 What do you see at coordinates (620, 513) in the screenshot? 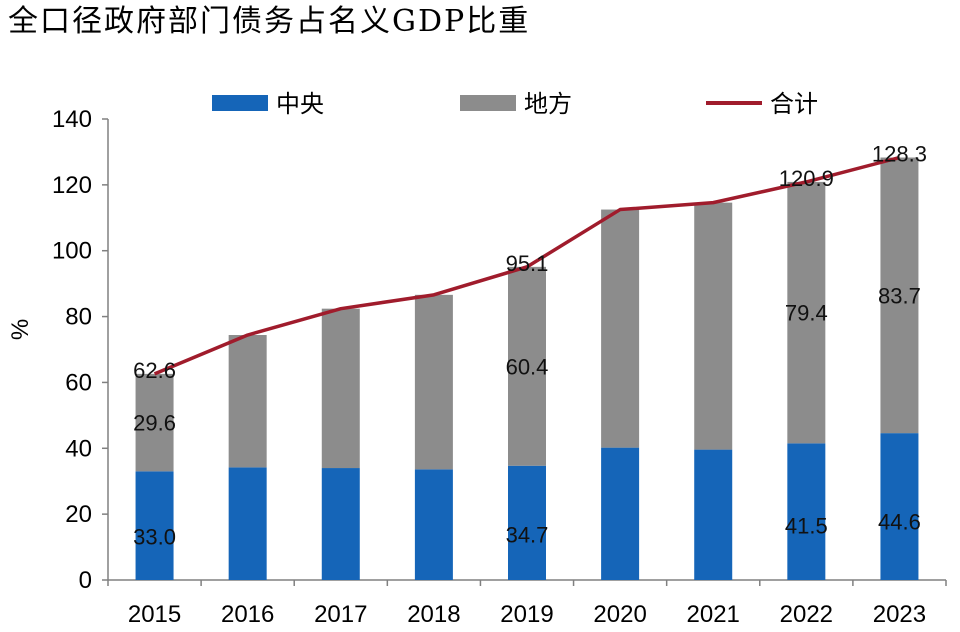
I see `bar-central-2020` at bounding box center [620, 513].